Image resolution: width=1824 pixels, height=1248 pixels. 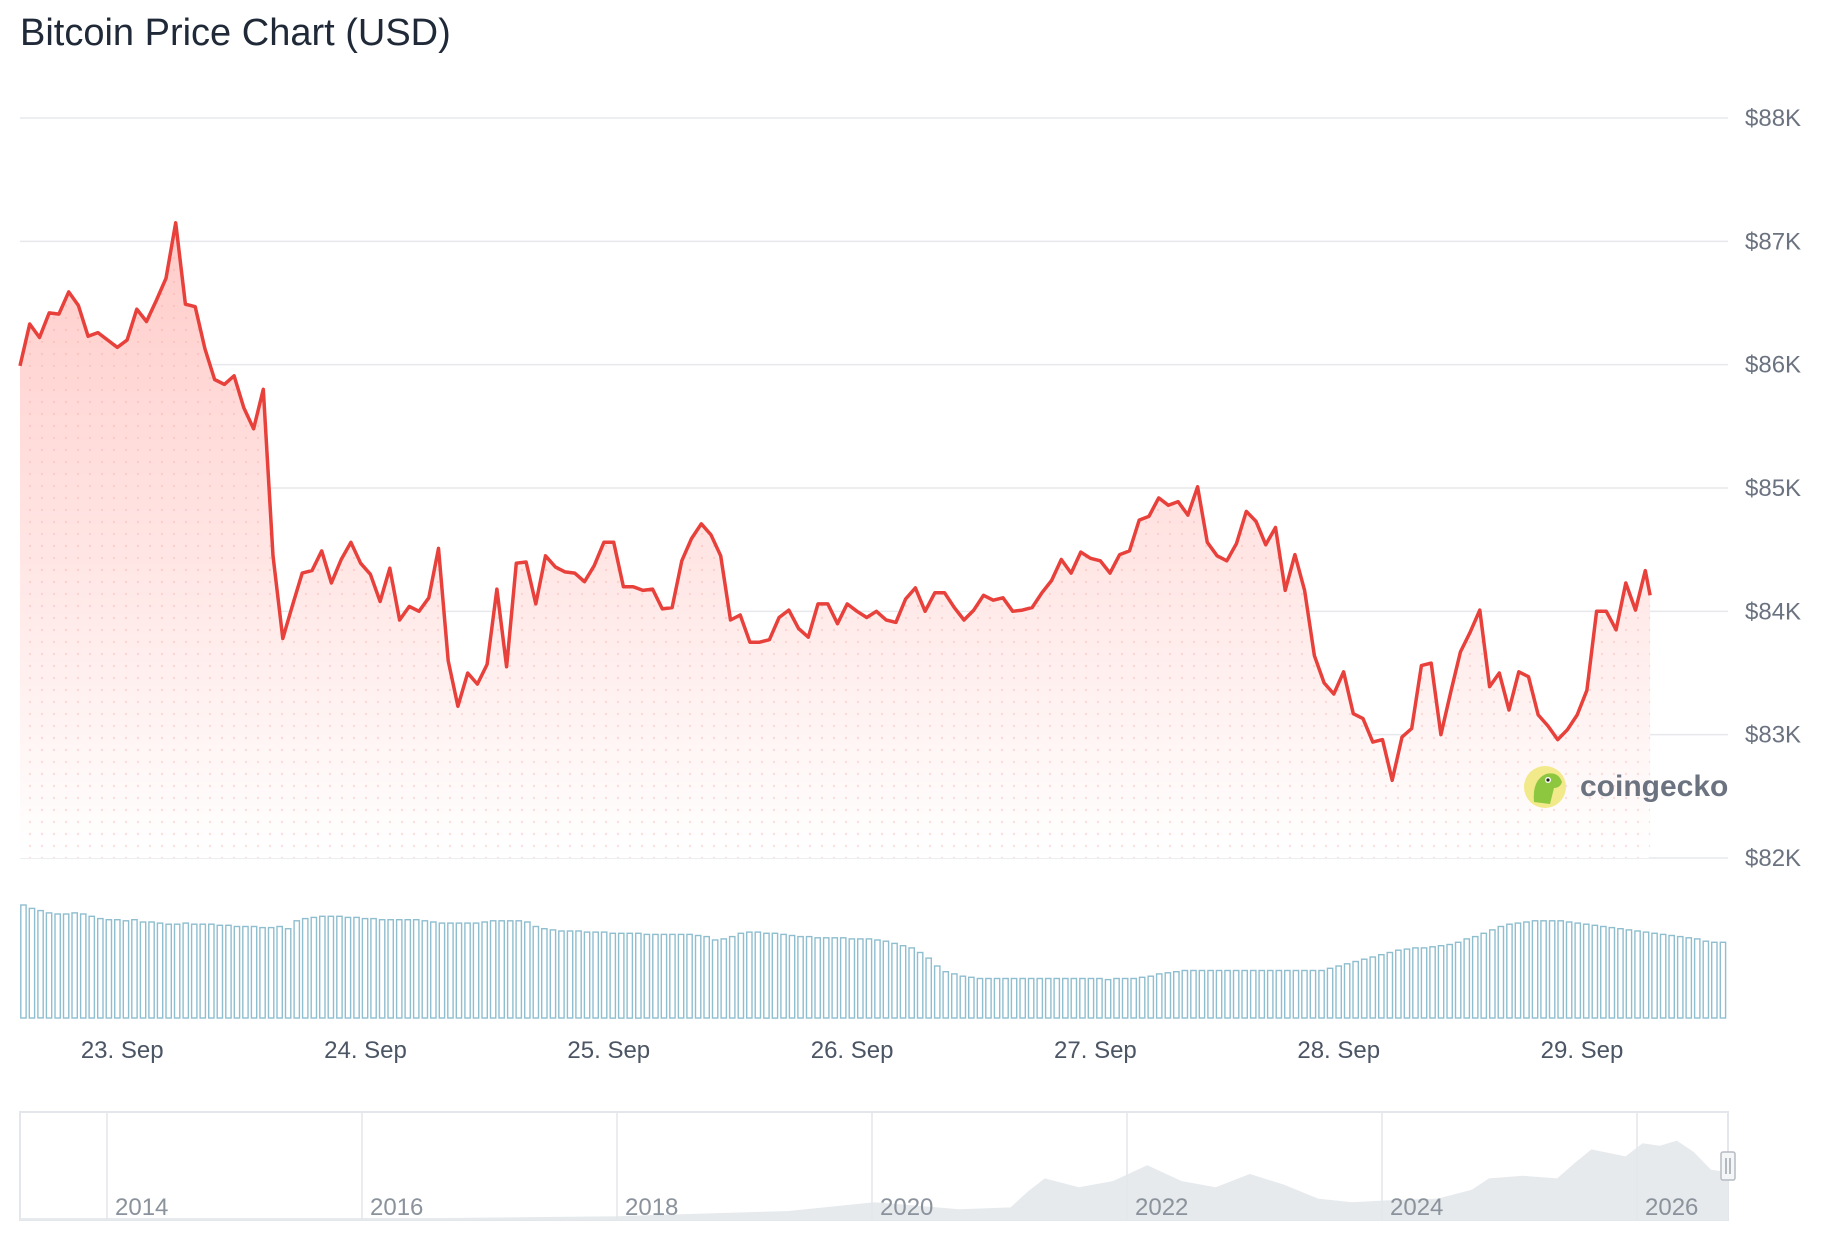 I want to click on x-tick-label: 23. Sep, so click(x=122, y=1050).